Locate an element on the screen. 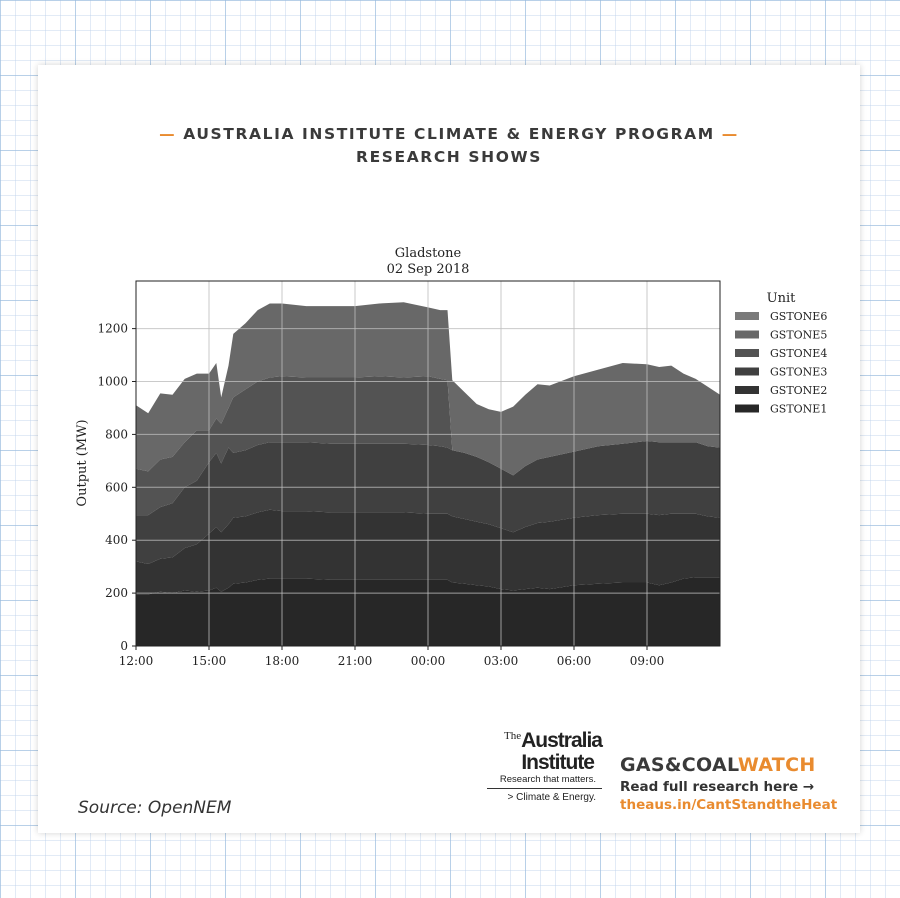 The height and width of the screenshot is (898, 900). y-tick-label: 0 is located at coordinates (124, 646).